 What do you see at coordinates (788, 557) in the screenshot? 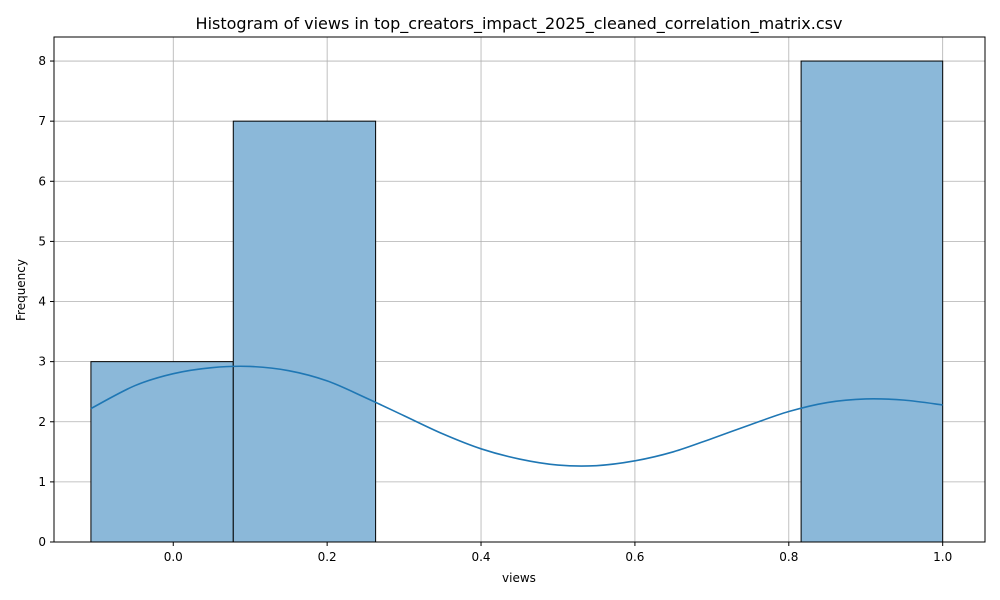
I see `x-tick-label: 0.8` at bounding box center [788, 557].